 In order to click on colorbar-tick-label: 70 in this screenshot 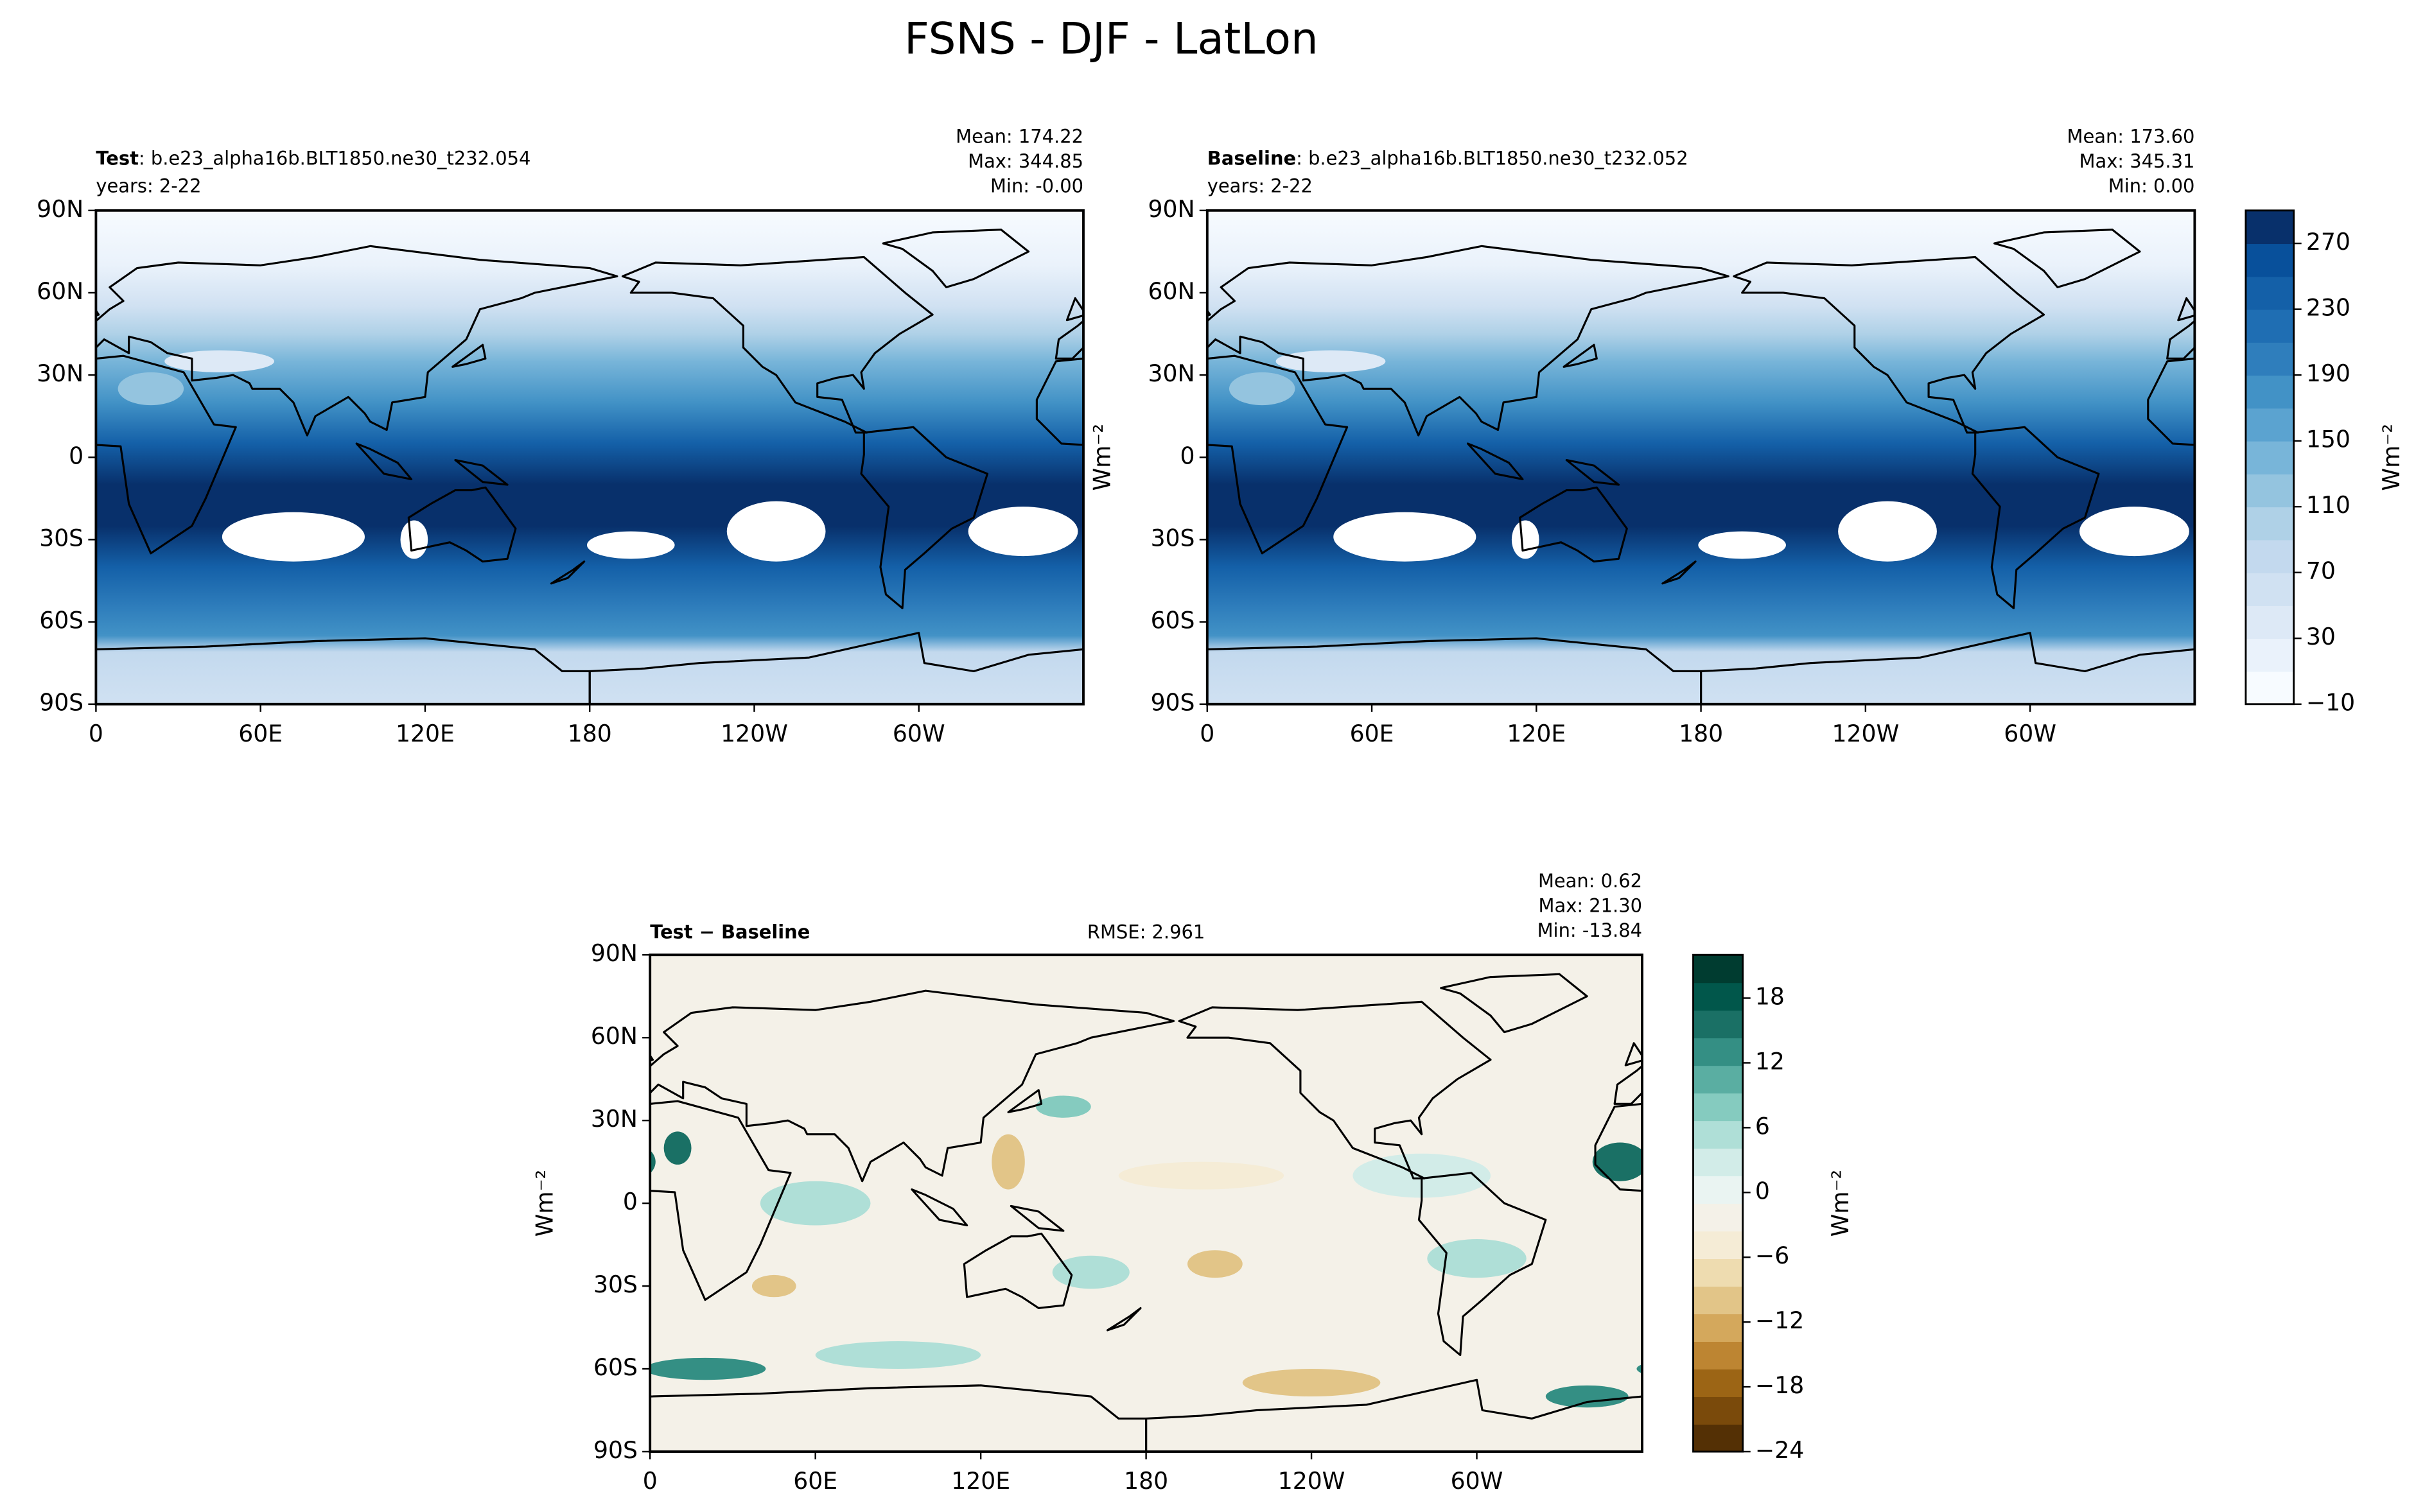, I will do `click(2321, 571)`.